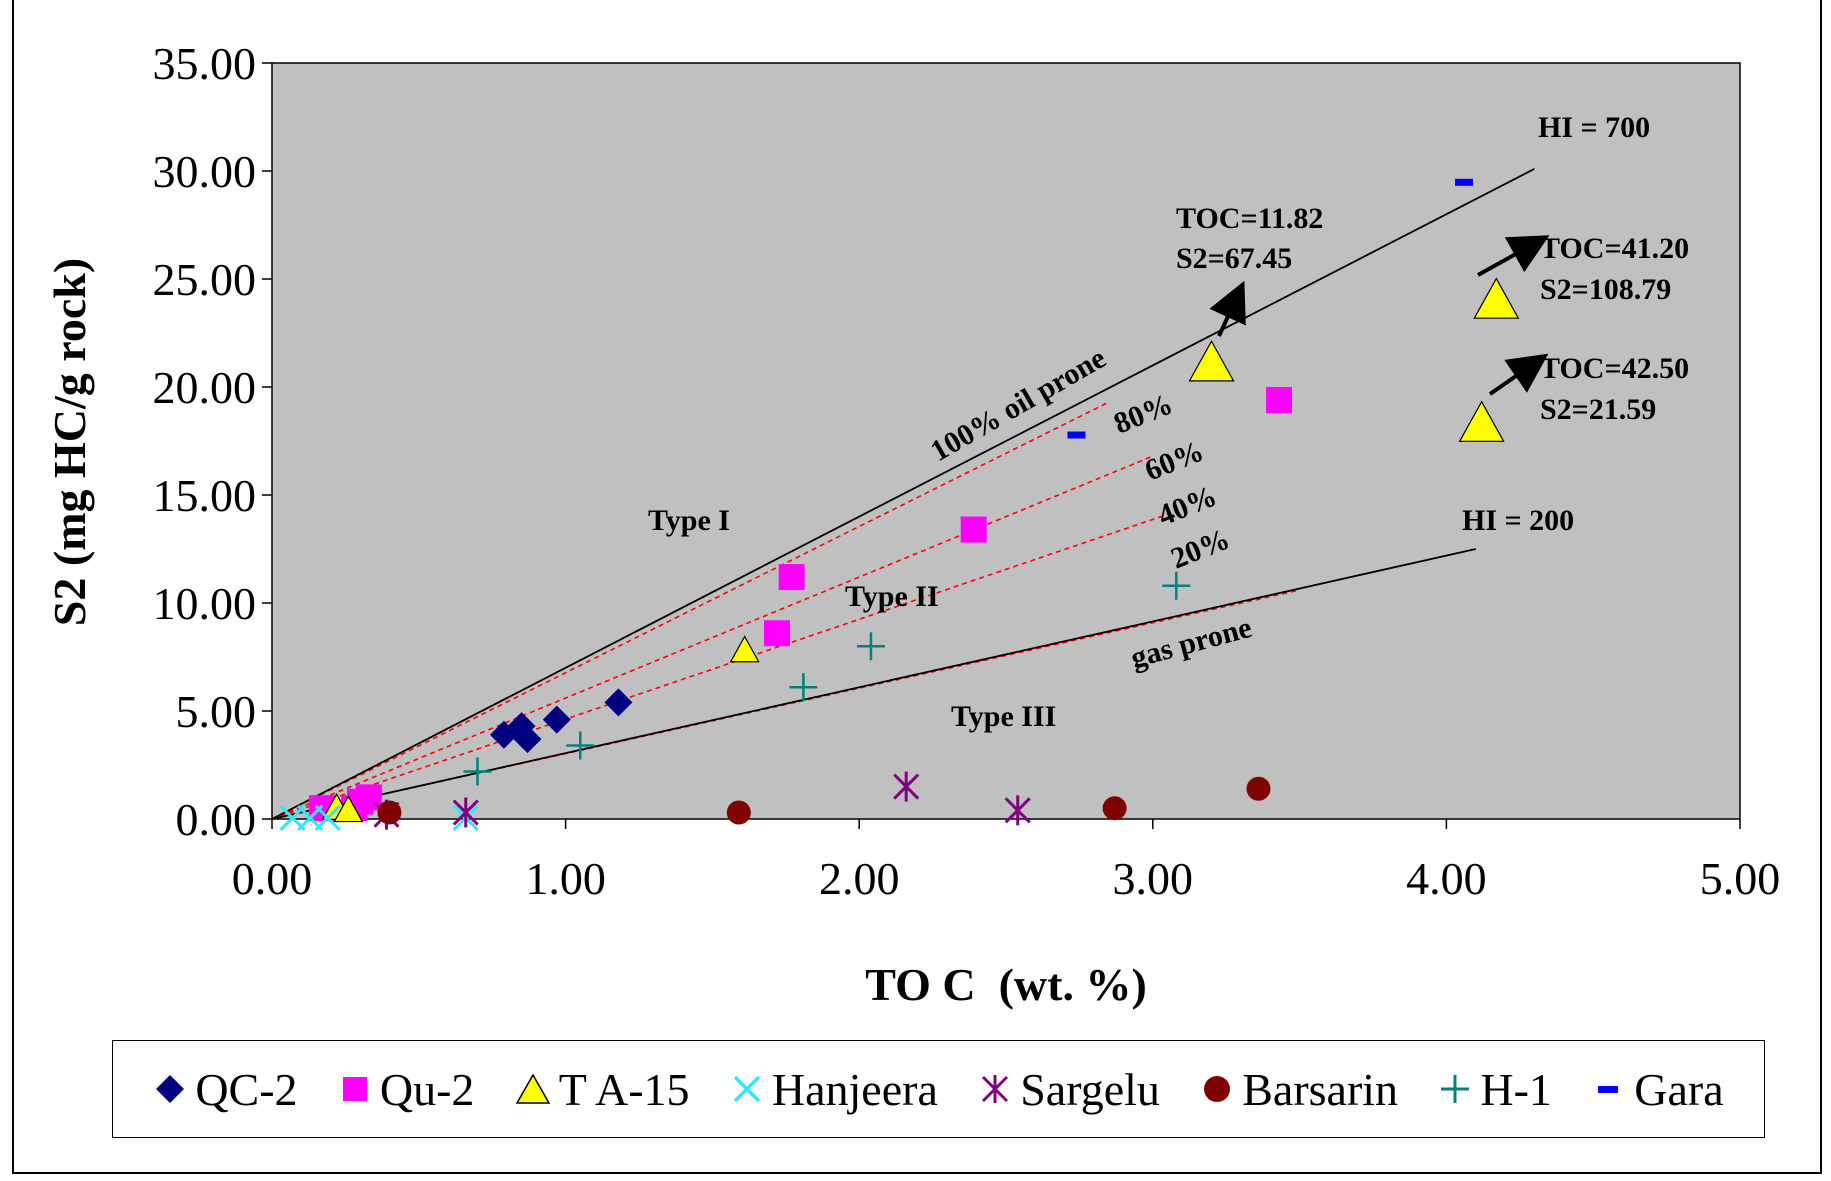 The image size is (1831, 1181). Describe the element at coordinates (1234, 258) in the screenshot. I see `s2-1-label: S2=67.45` at that location.